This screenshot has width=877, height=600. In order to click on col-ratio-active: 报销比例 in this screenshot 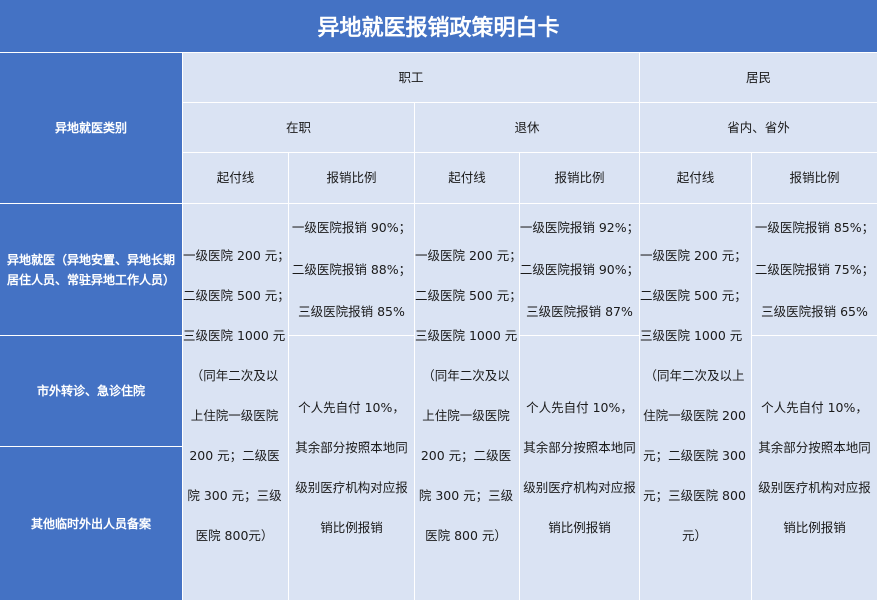, I will do `click(351, 178)`.